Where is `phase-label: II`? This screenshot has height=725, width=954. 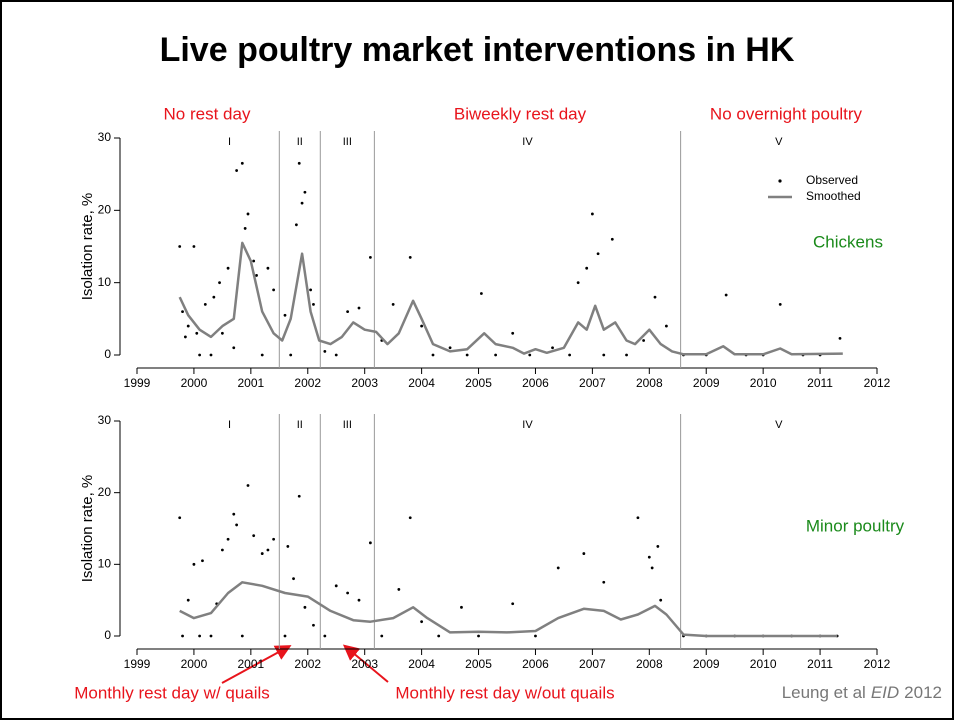 phase-label: II is located at coordinates (300, 425).